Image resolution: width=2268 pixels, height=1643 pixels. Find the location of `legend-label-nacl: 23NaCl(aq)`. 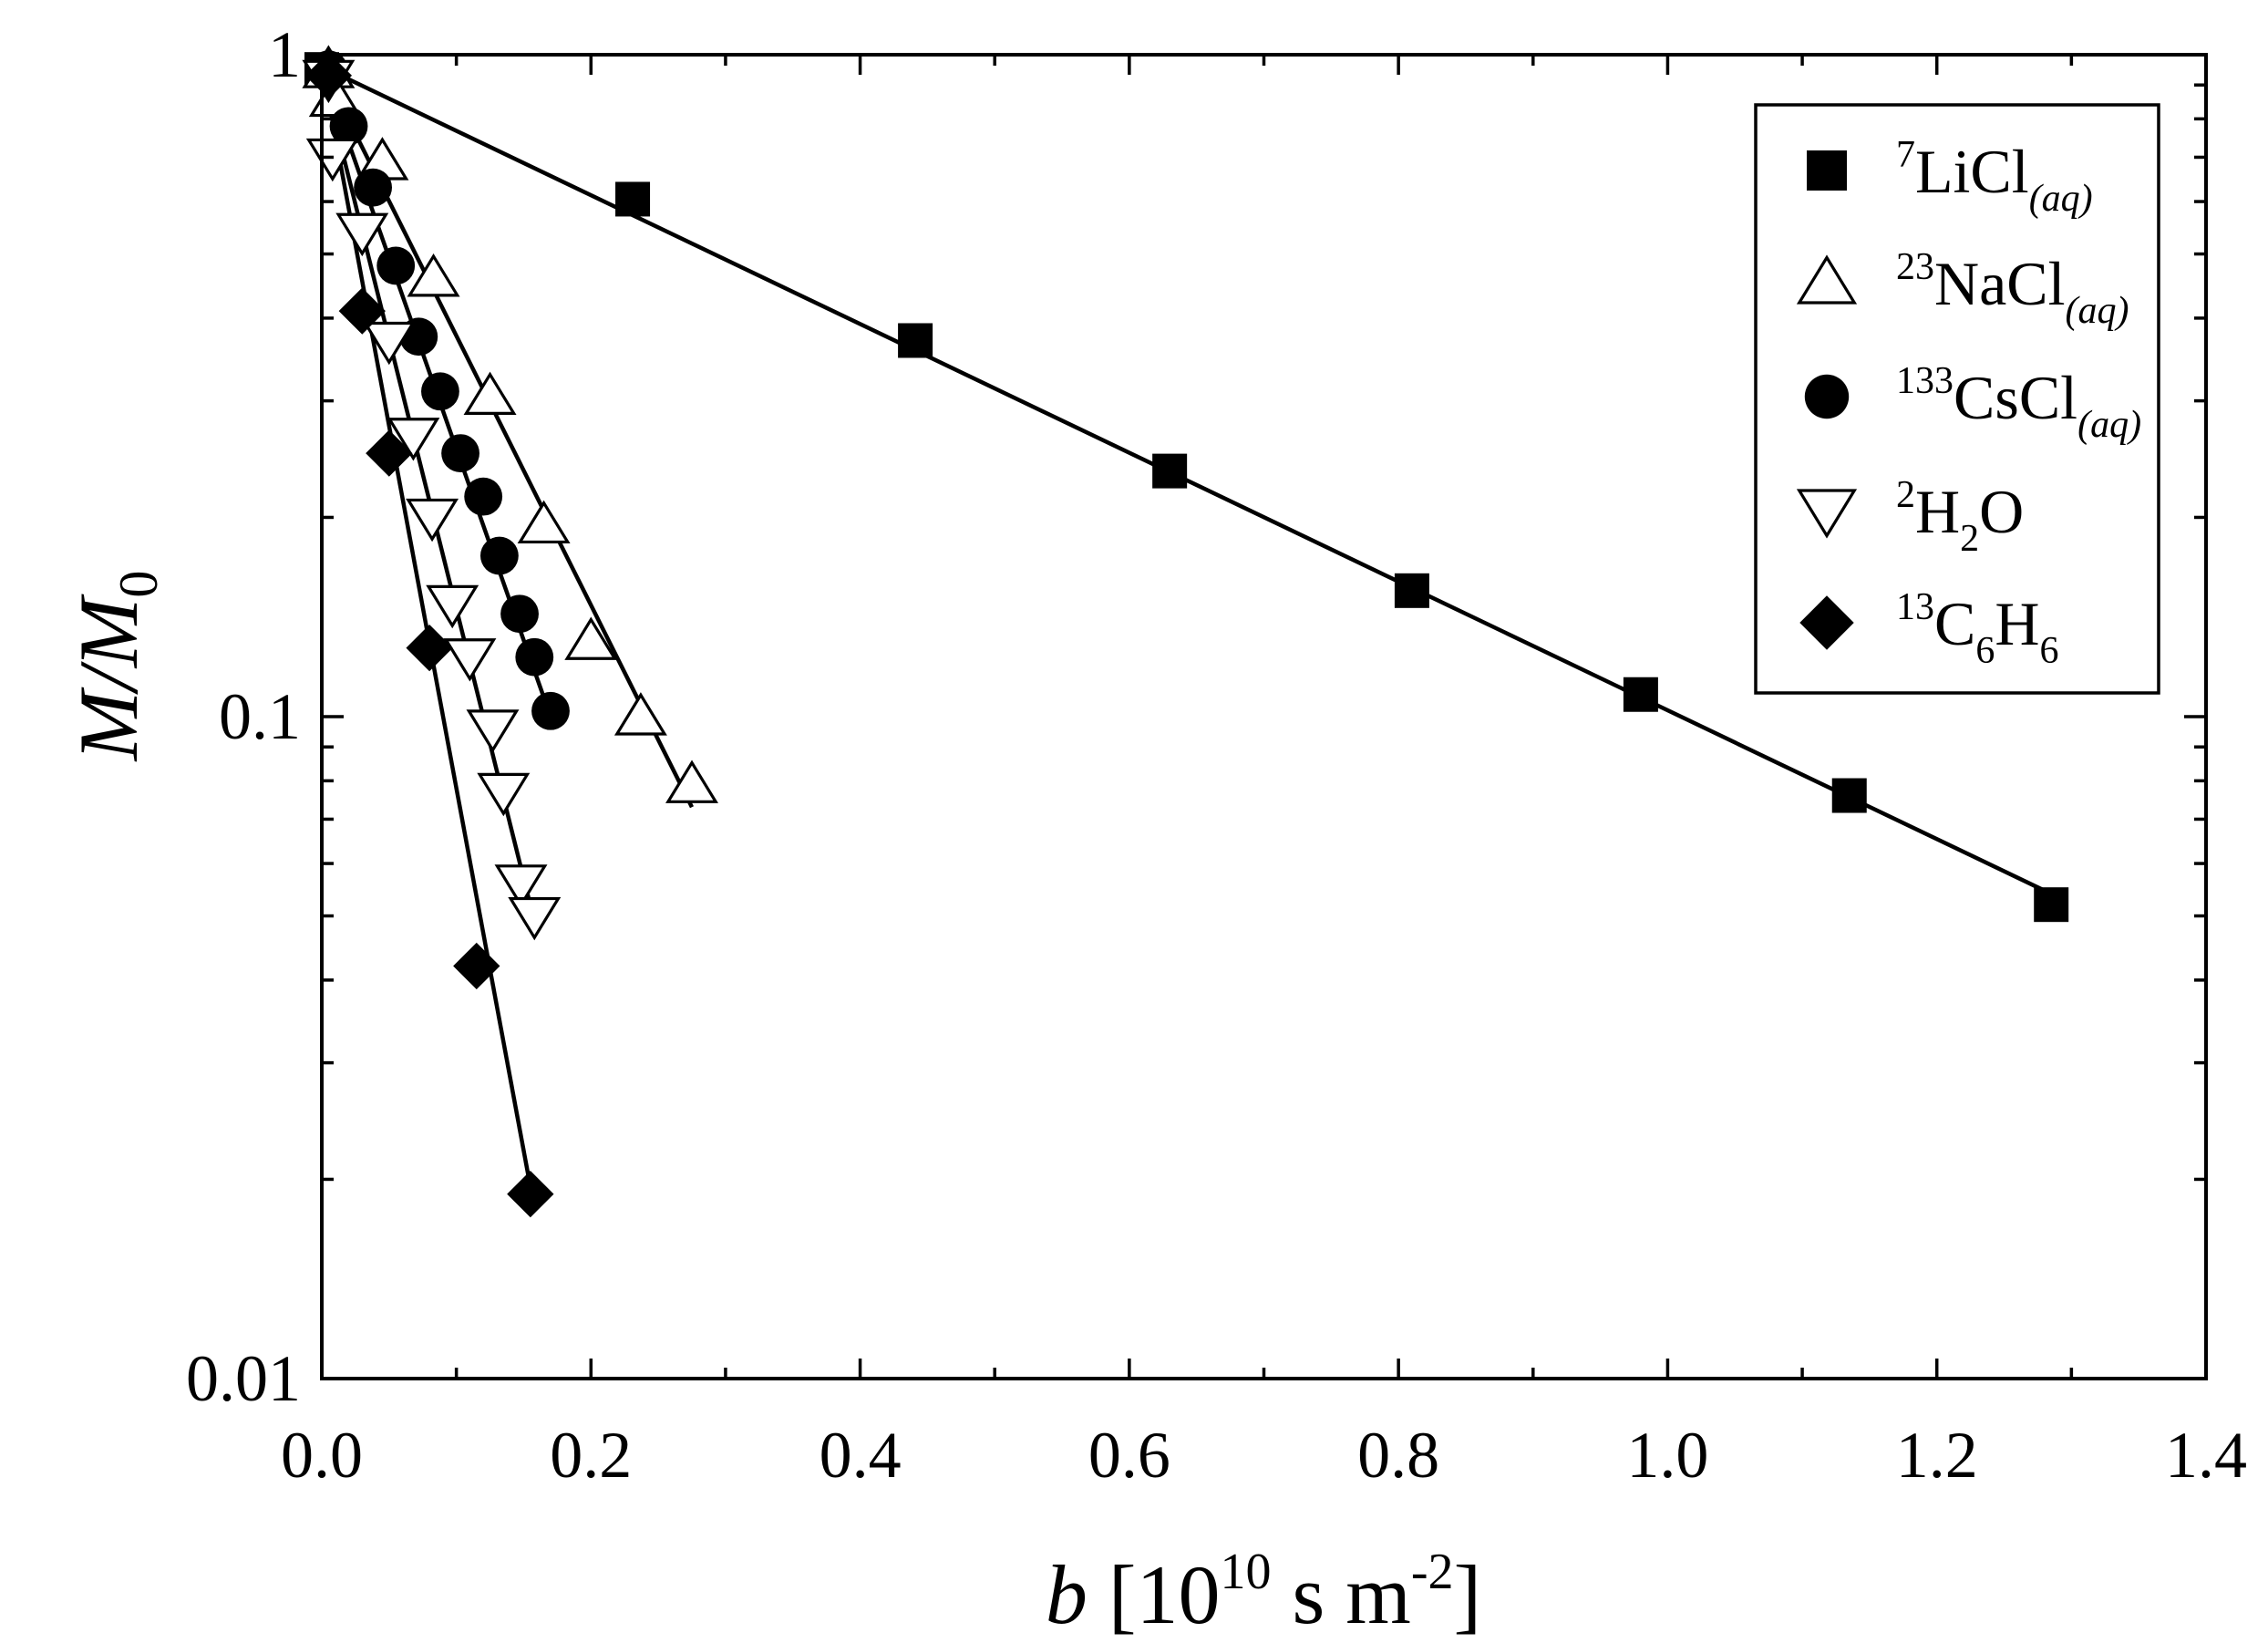

legend-label-nacl: 23NaCl(aq) is located at coordinates (2012, 289).